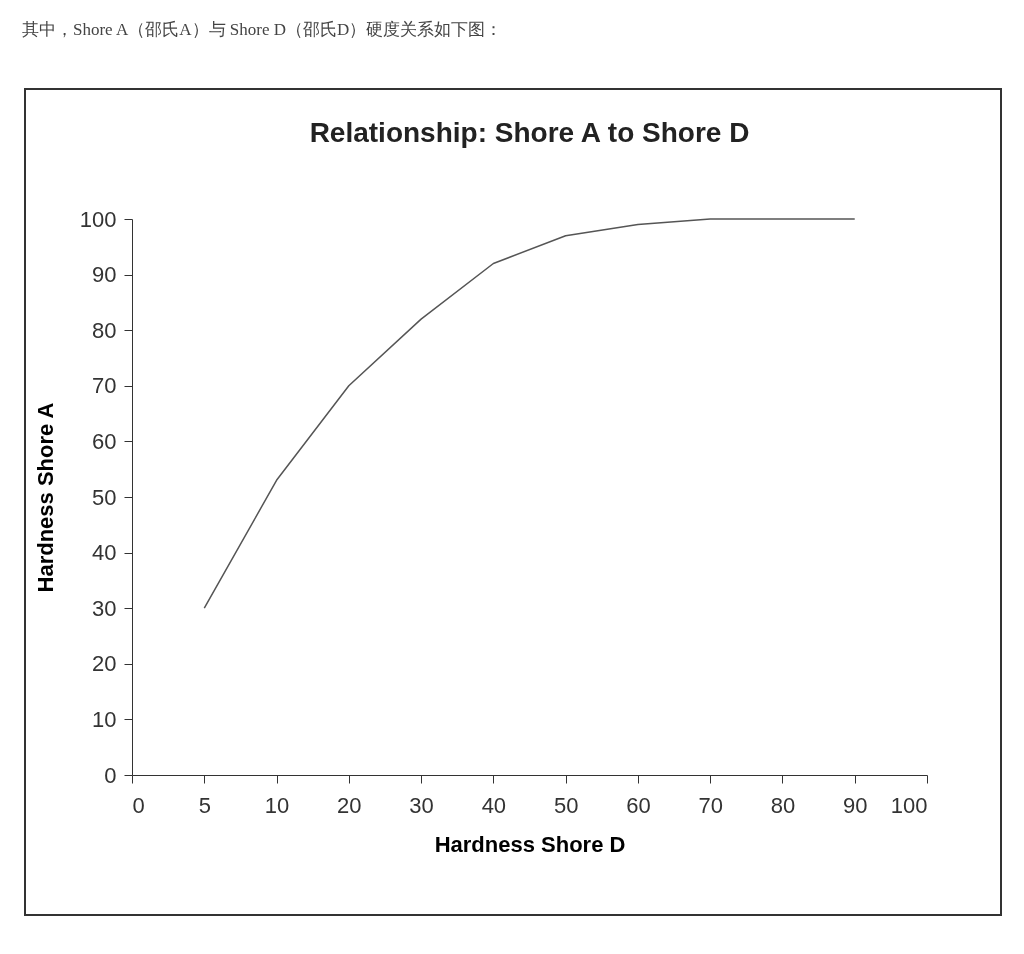  I want to click on y-tick-label: 80, so click(104, 330).